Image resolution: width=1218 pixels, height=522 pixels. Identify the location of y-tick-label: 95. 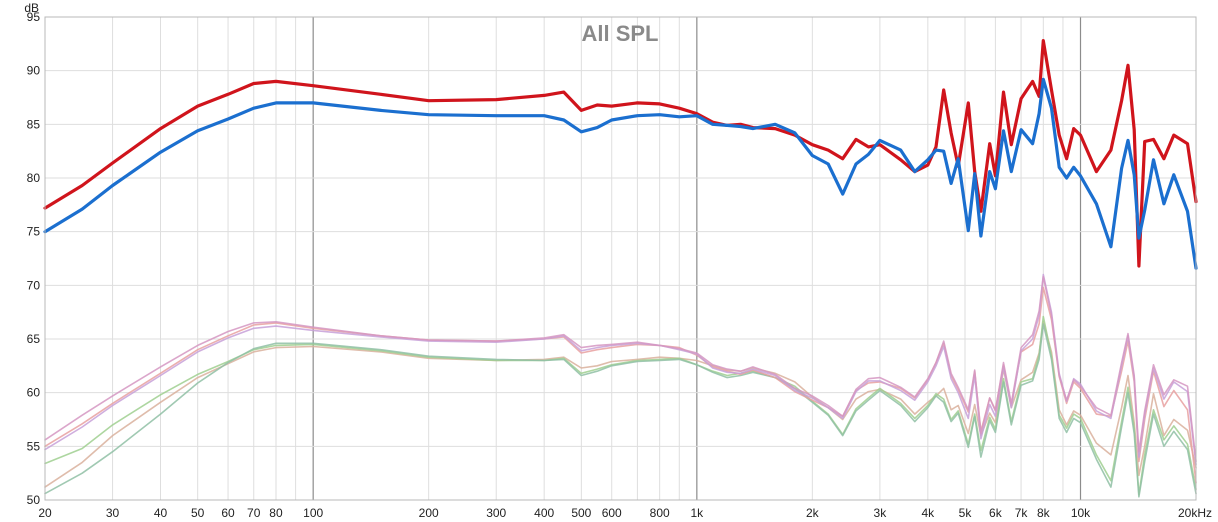
(34, 17).